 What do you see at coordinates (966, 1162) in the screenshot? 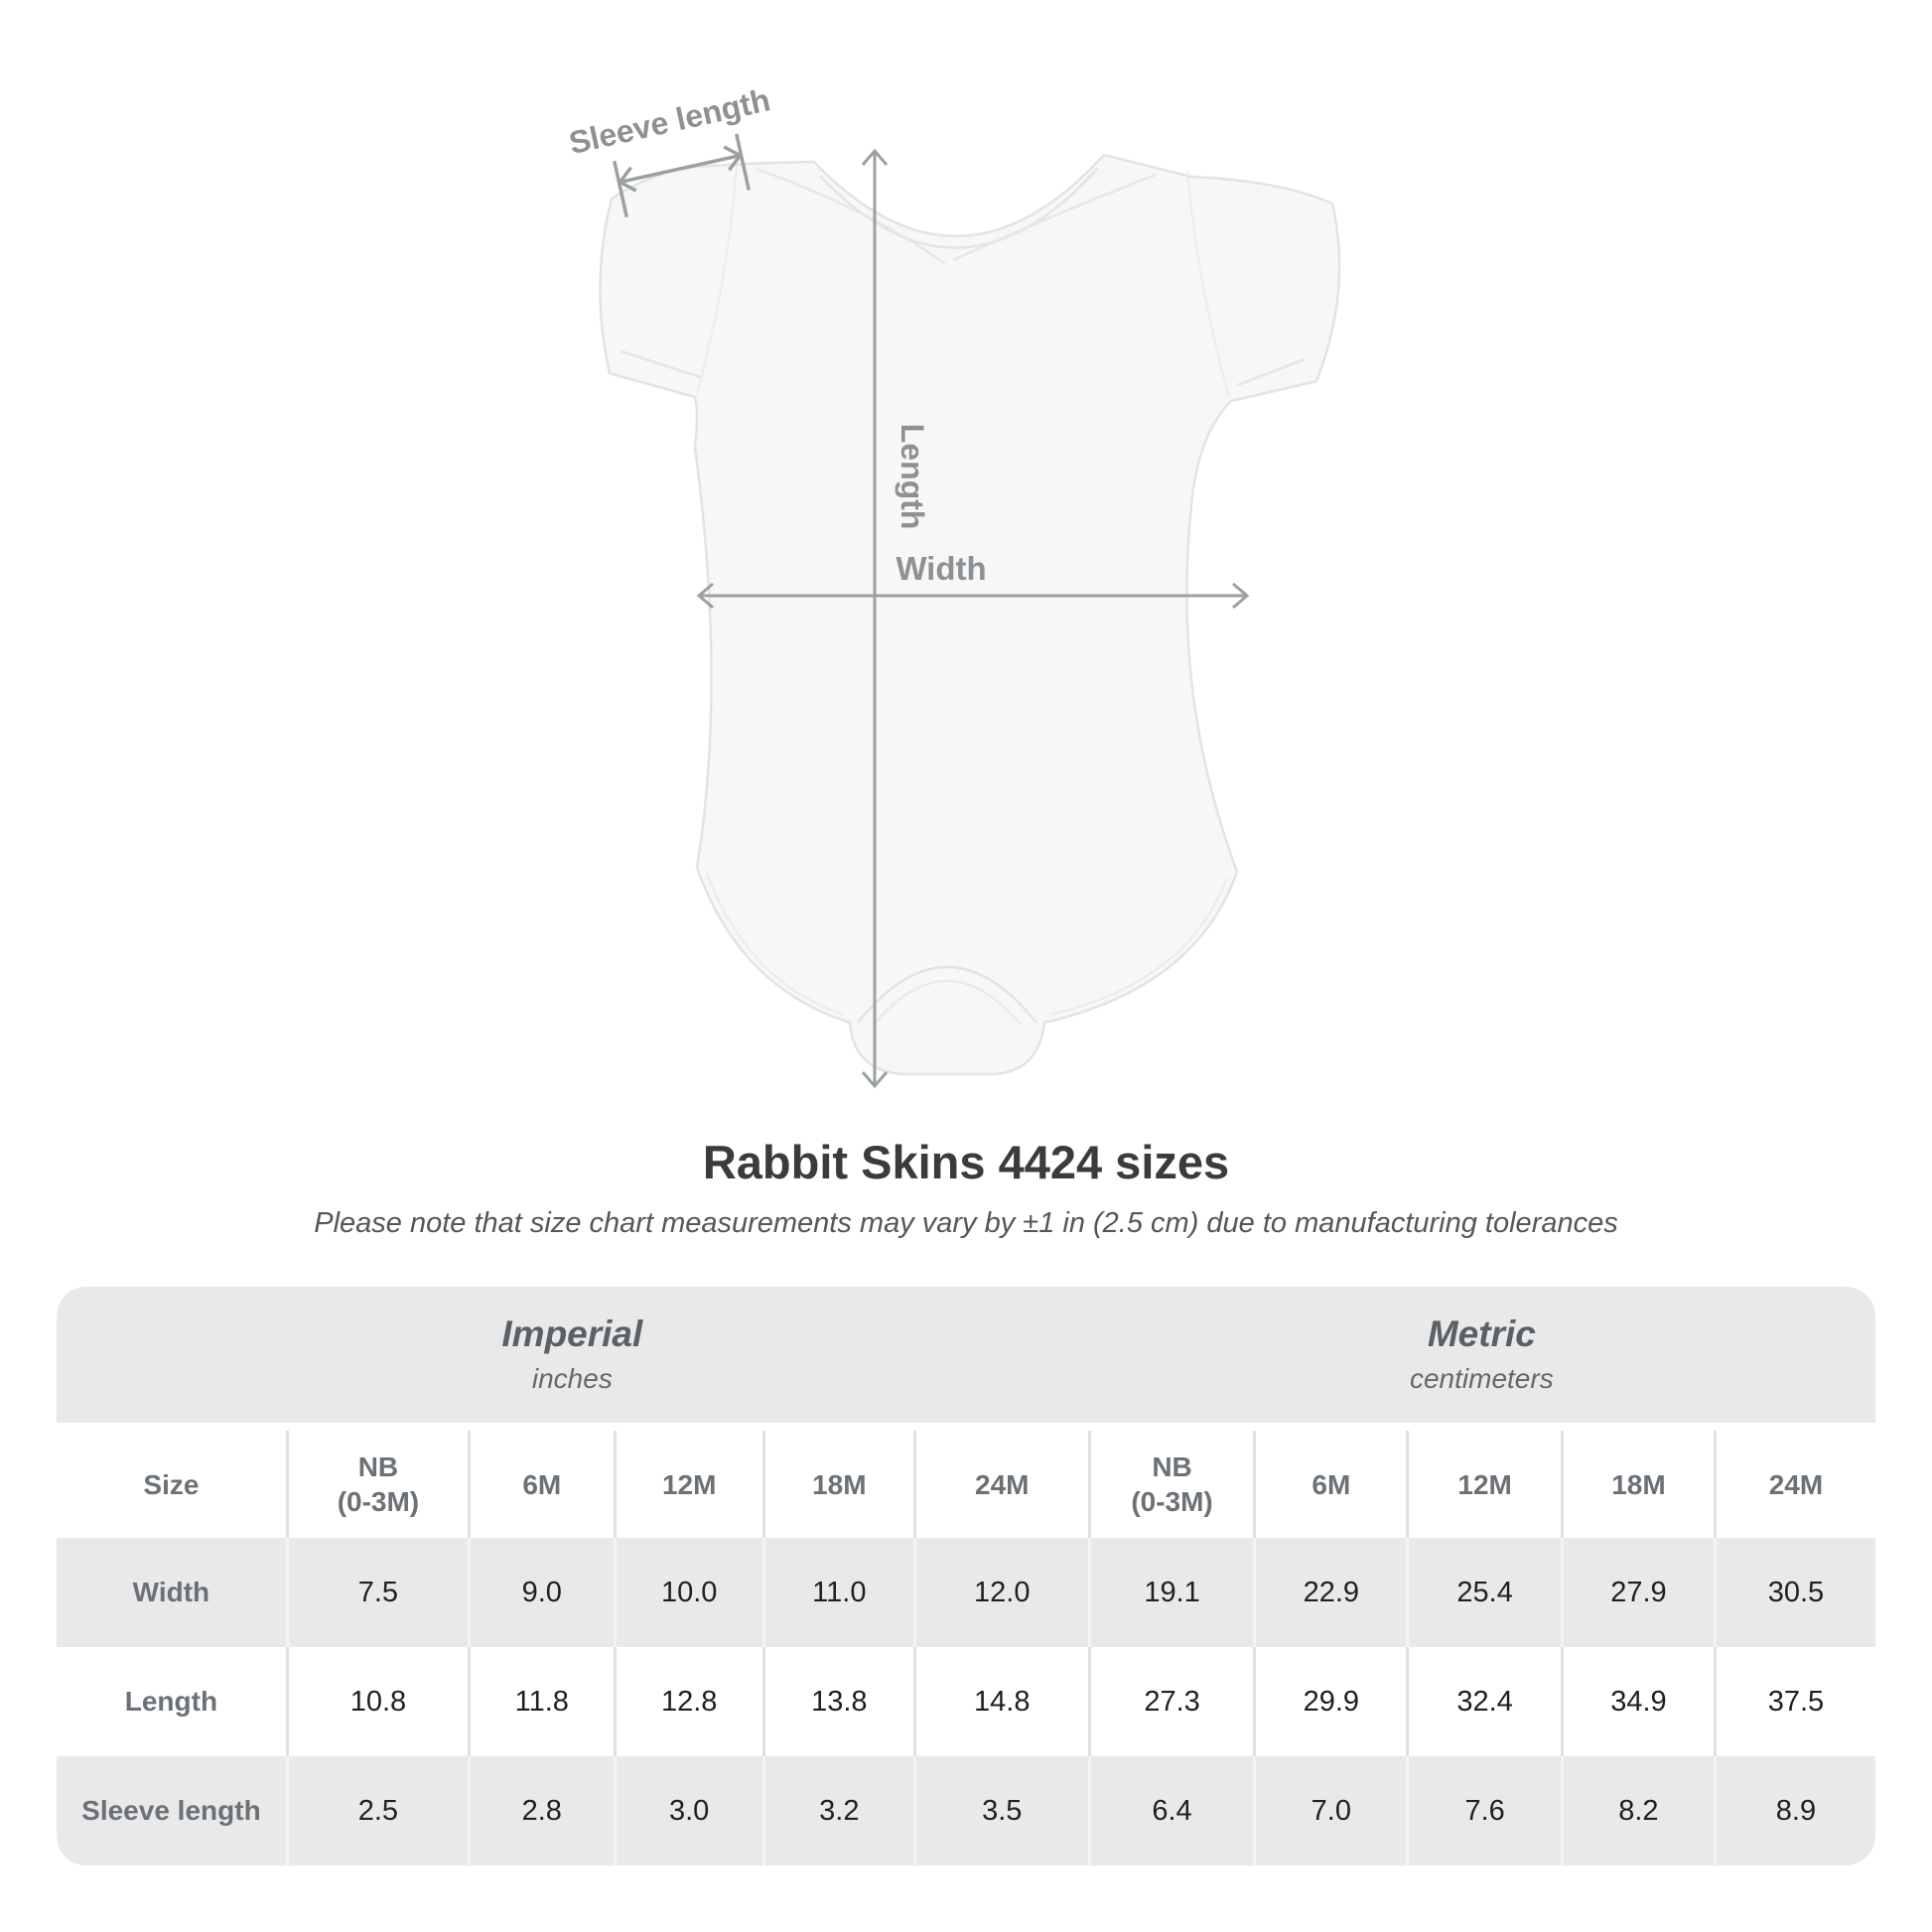
I see `page-title: Rabbit Skins 4424 sizes` at bounding box center [966, 1162].